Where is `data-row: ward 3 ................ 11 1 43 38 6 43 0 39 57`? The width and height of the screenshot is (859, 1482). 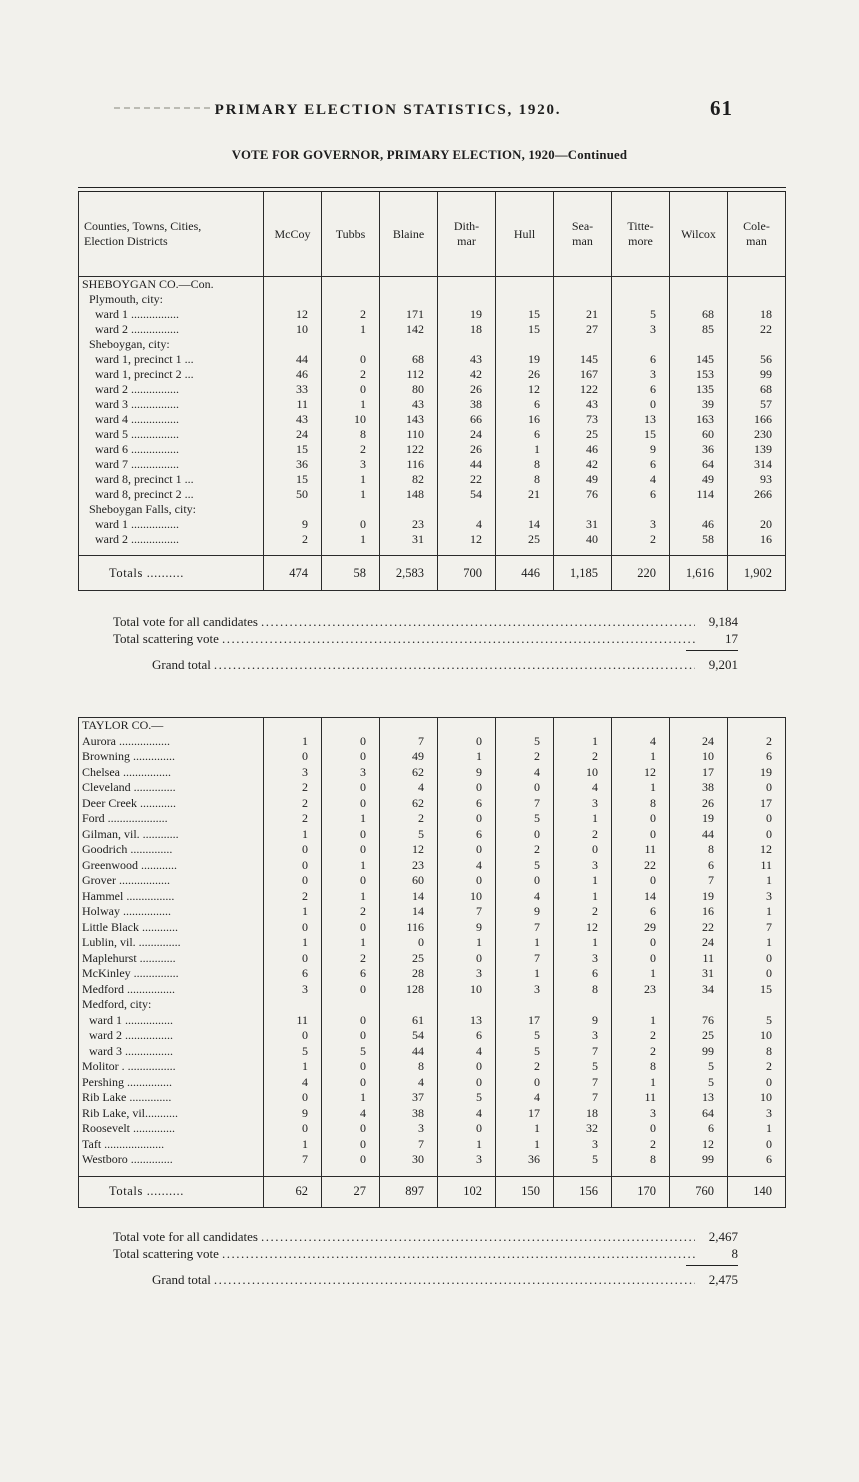 data-row: ward 3 ................ 11 1 43 38 6 43 0 39 57 is located at coordinates (432, 404).